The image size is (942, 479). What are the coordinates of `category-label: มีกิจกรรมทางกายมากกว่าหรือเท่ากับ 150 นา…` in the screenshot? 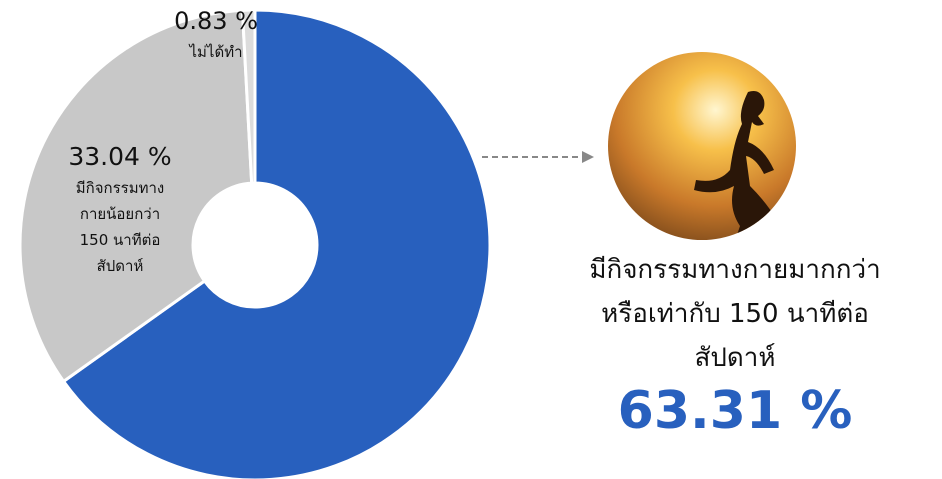 It's located at (734, 314).